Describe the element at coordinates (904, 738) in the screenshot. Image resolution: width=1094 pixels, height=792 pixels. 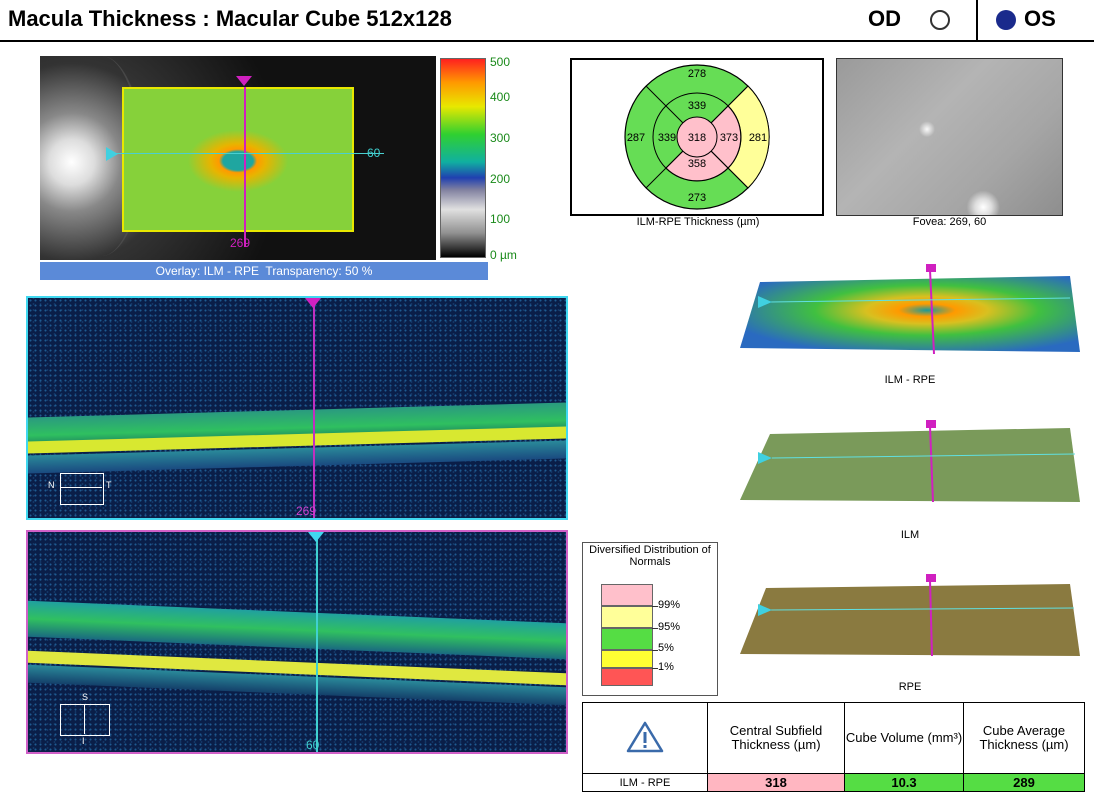
I see `header-cube-volume: Cube Volume (mm³)` at that location.